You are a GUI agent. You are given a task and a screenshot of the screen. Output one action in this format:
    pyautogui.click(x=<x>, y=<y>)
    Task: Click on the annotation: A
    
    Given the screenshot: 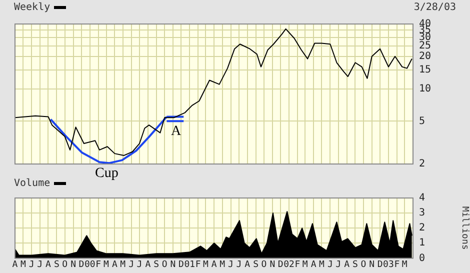 What is the action you would take?
    pyautogui.click(x=176, y=132)
    